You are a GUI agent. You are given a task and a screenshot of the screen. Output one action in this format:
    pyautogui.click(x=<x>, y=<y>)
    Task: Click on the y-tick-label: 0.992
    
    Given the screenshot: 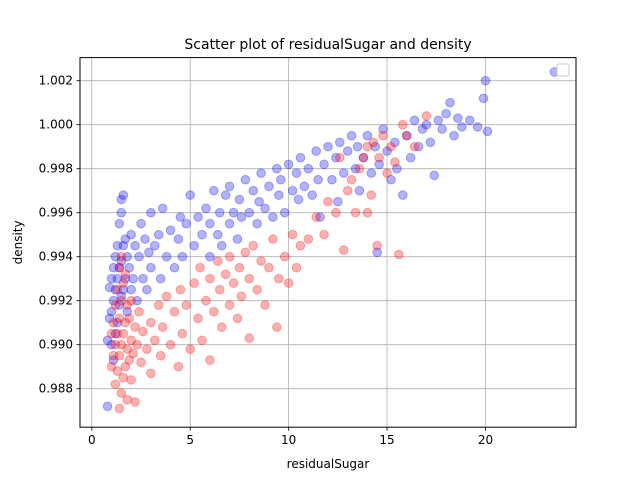 What is the action you would take?
    pyautogui.click(x=56, y=301)
    